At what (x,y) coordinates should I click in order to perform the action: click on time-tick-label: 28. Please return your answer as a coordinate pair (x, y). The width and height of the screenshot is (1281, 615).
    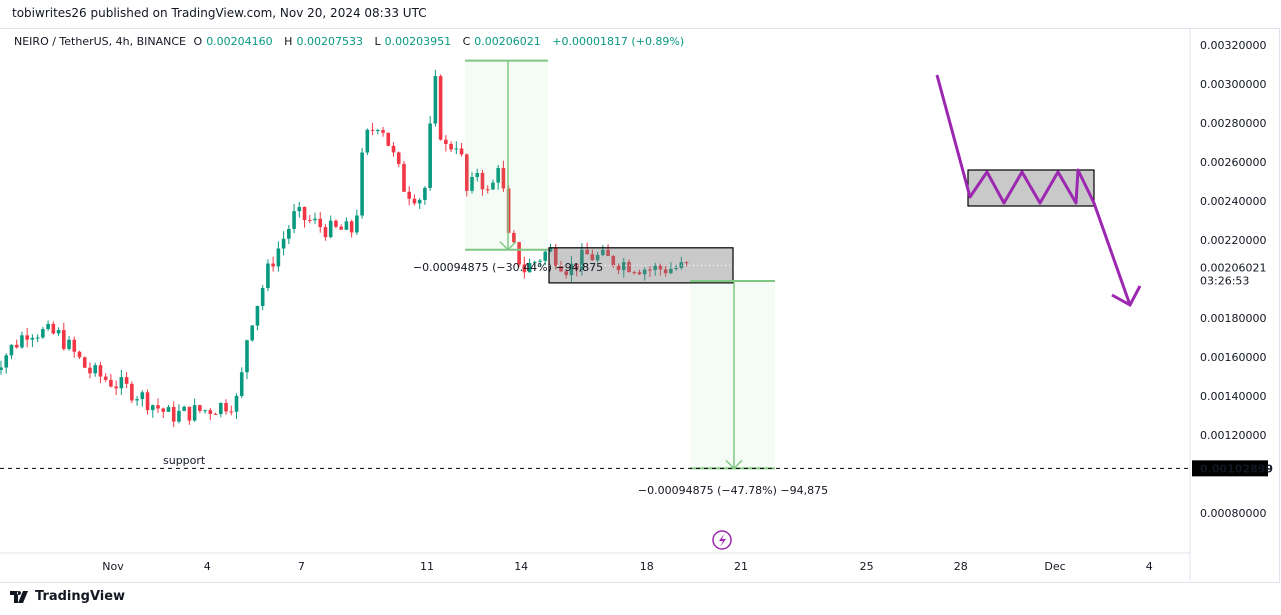
    Looking at the image, I should click on (961, 566).